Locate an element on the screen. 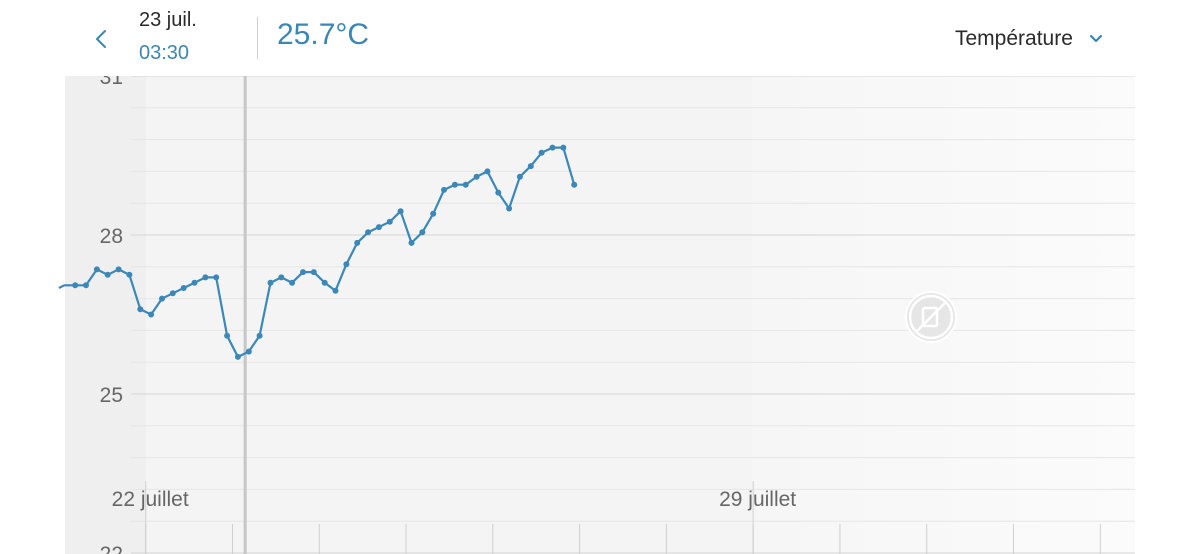 This screenshot has width=1200, height=554. header: 23 juil. 03:30 25.7°C Température is located at coordinates (600, 38).